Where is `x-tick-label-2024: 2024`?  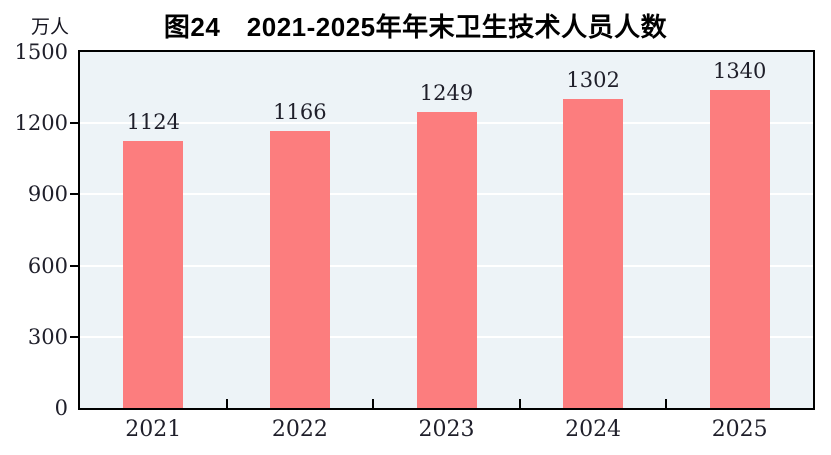 x-tick-label-2024: 2024 is located at coordinates (593, 429).